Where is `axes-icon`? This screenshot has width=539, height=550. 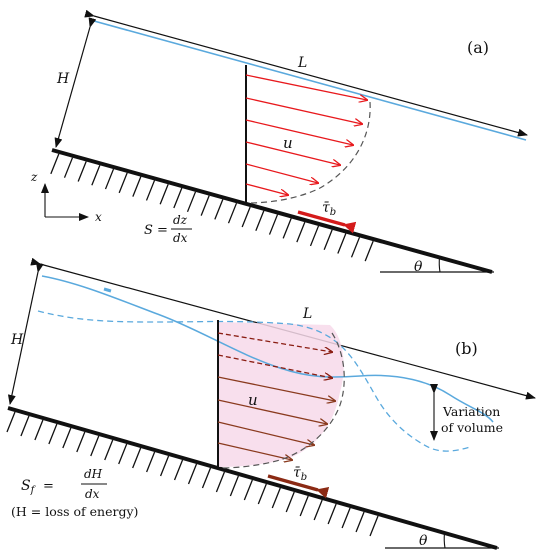 axes-icon is located at coordinates (65, 202).